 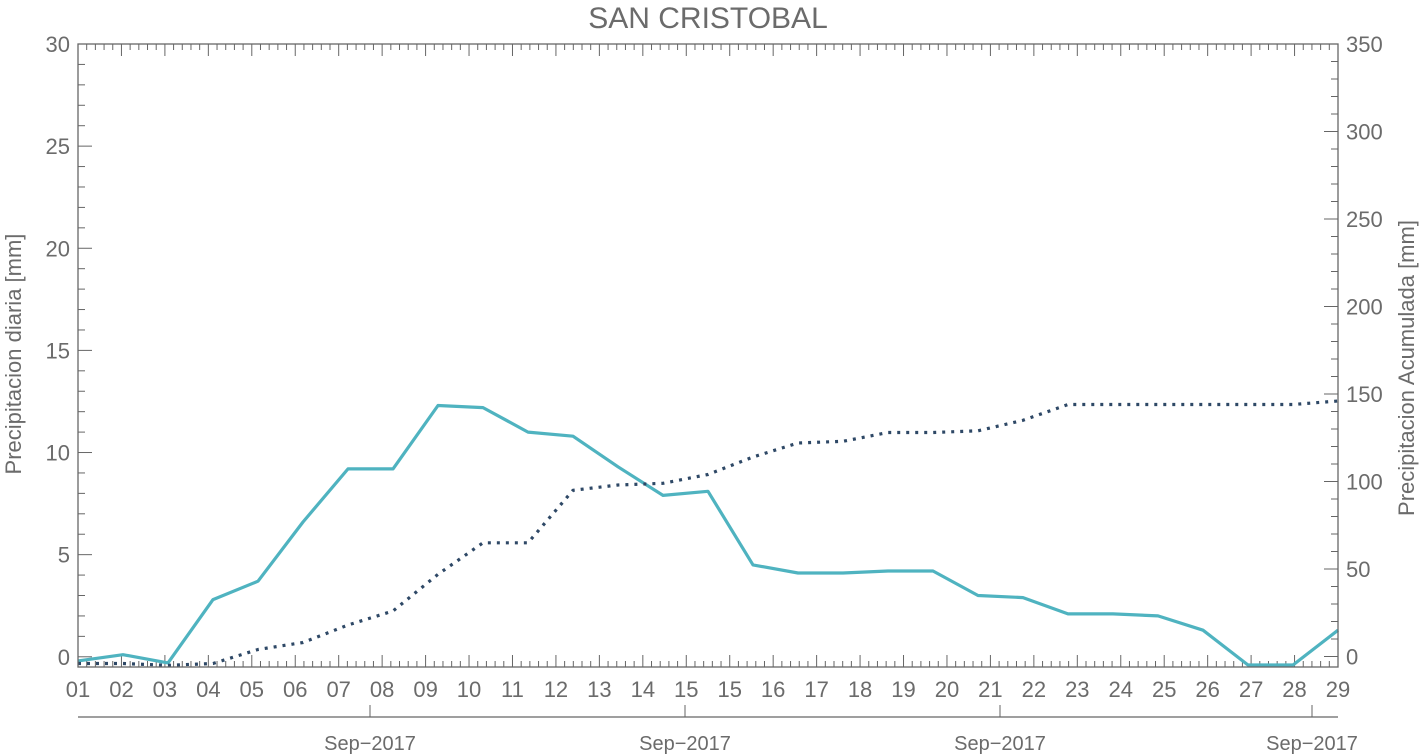 I want to click on right-y-tick-label: 150, so click(x=1364, y=394).